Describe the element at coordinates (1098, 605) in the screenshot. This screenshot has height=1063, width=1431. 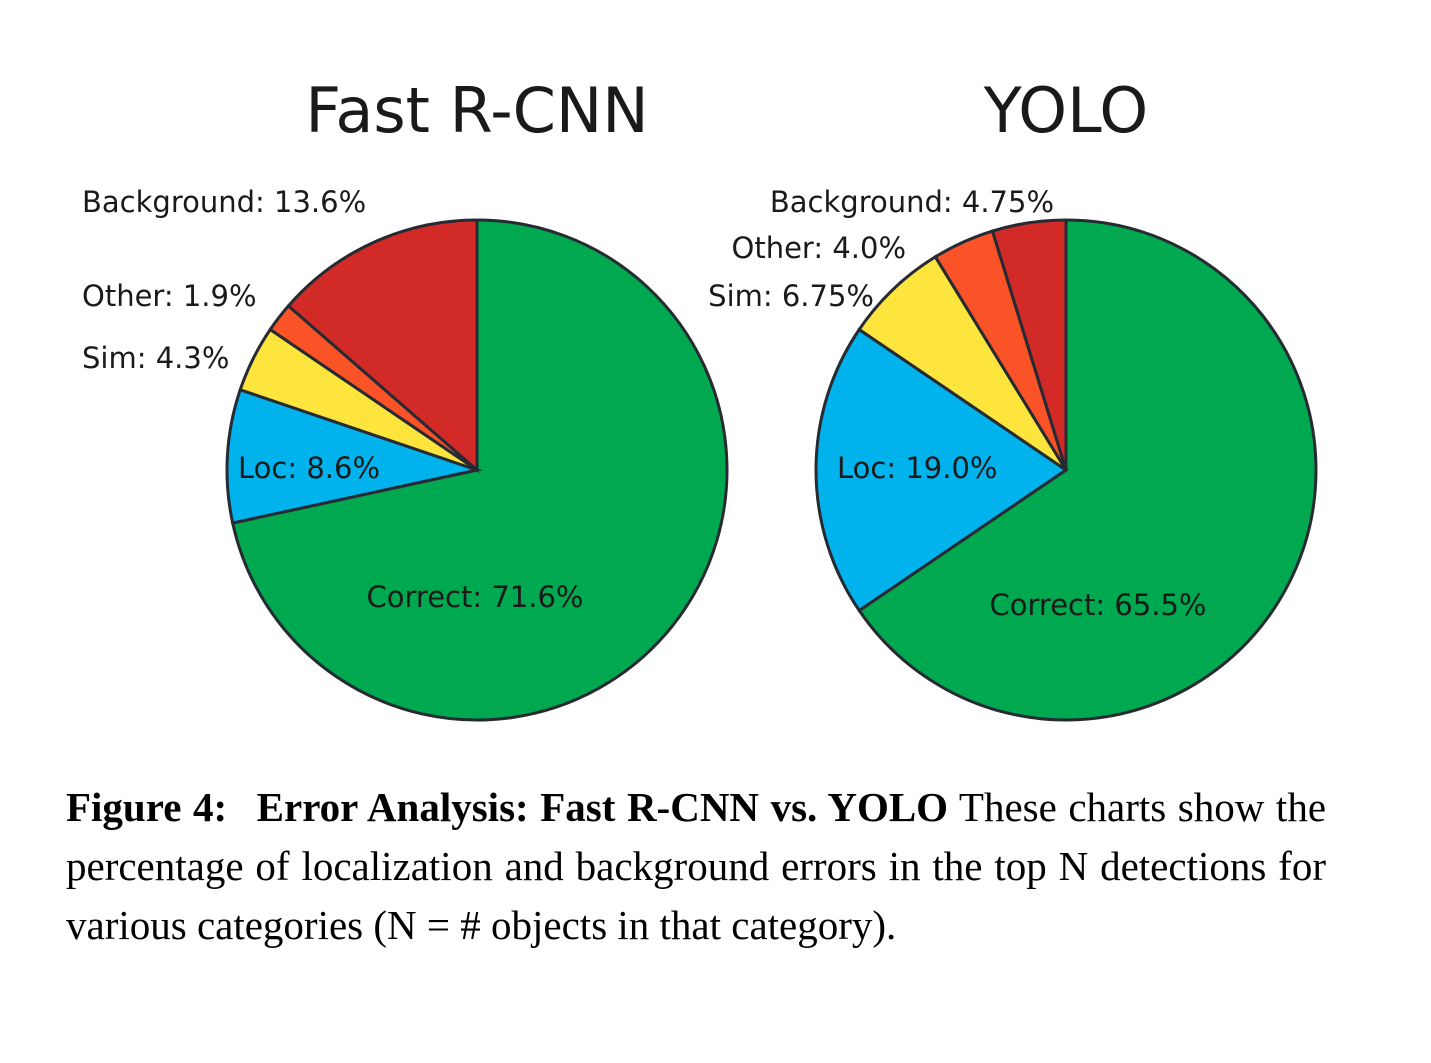
I see `slice-label-yolo-correct: Correct: 65.5%` at that location.